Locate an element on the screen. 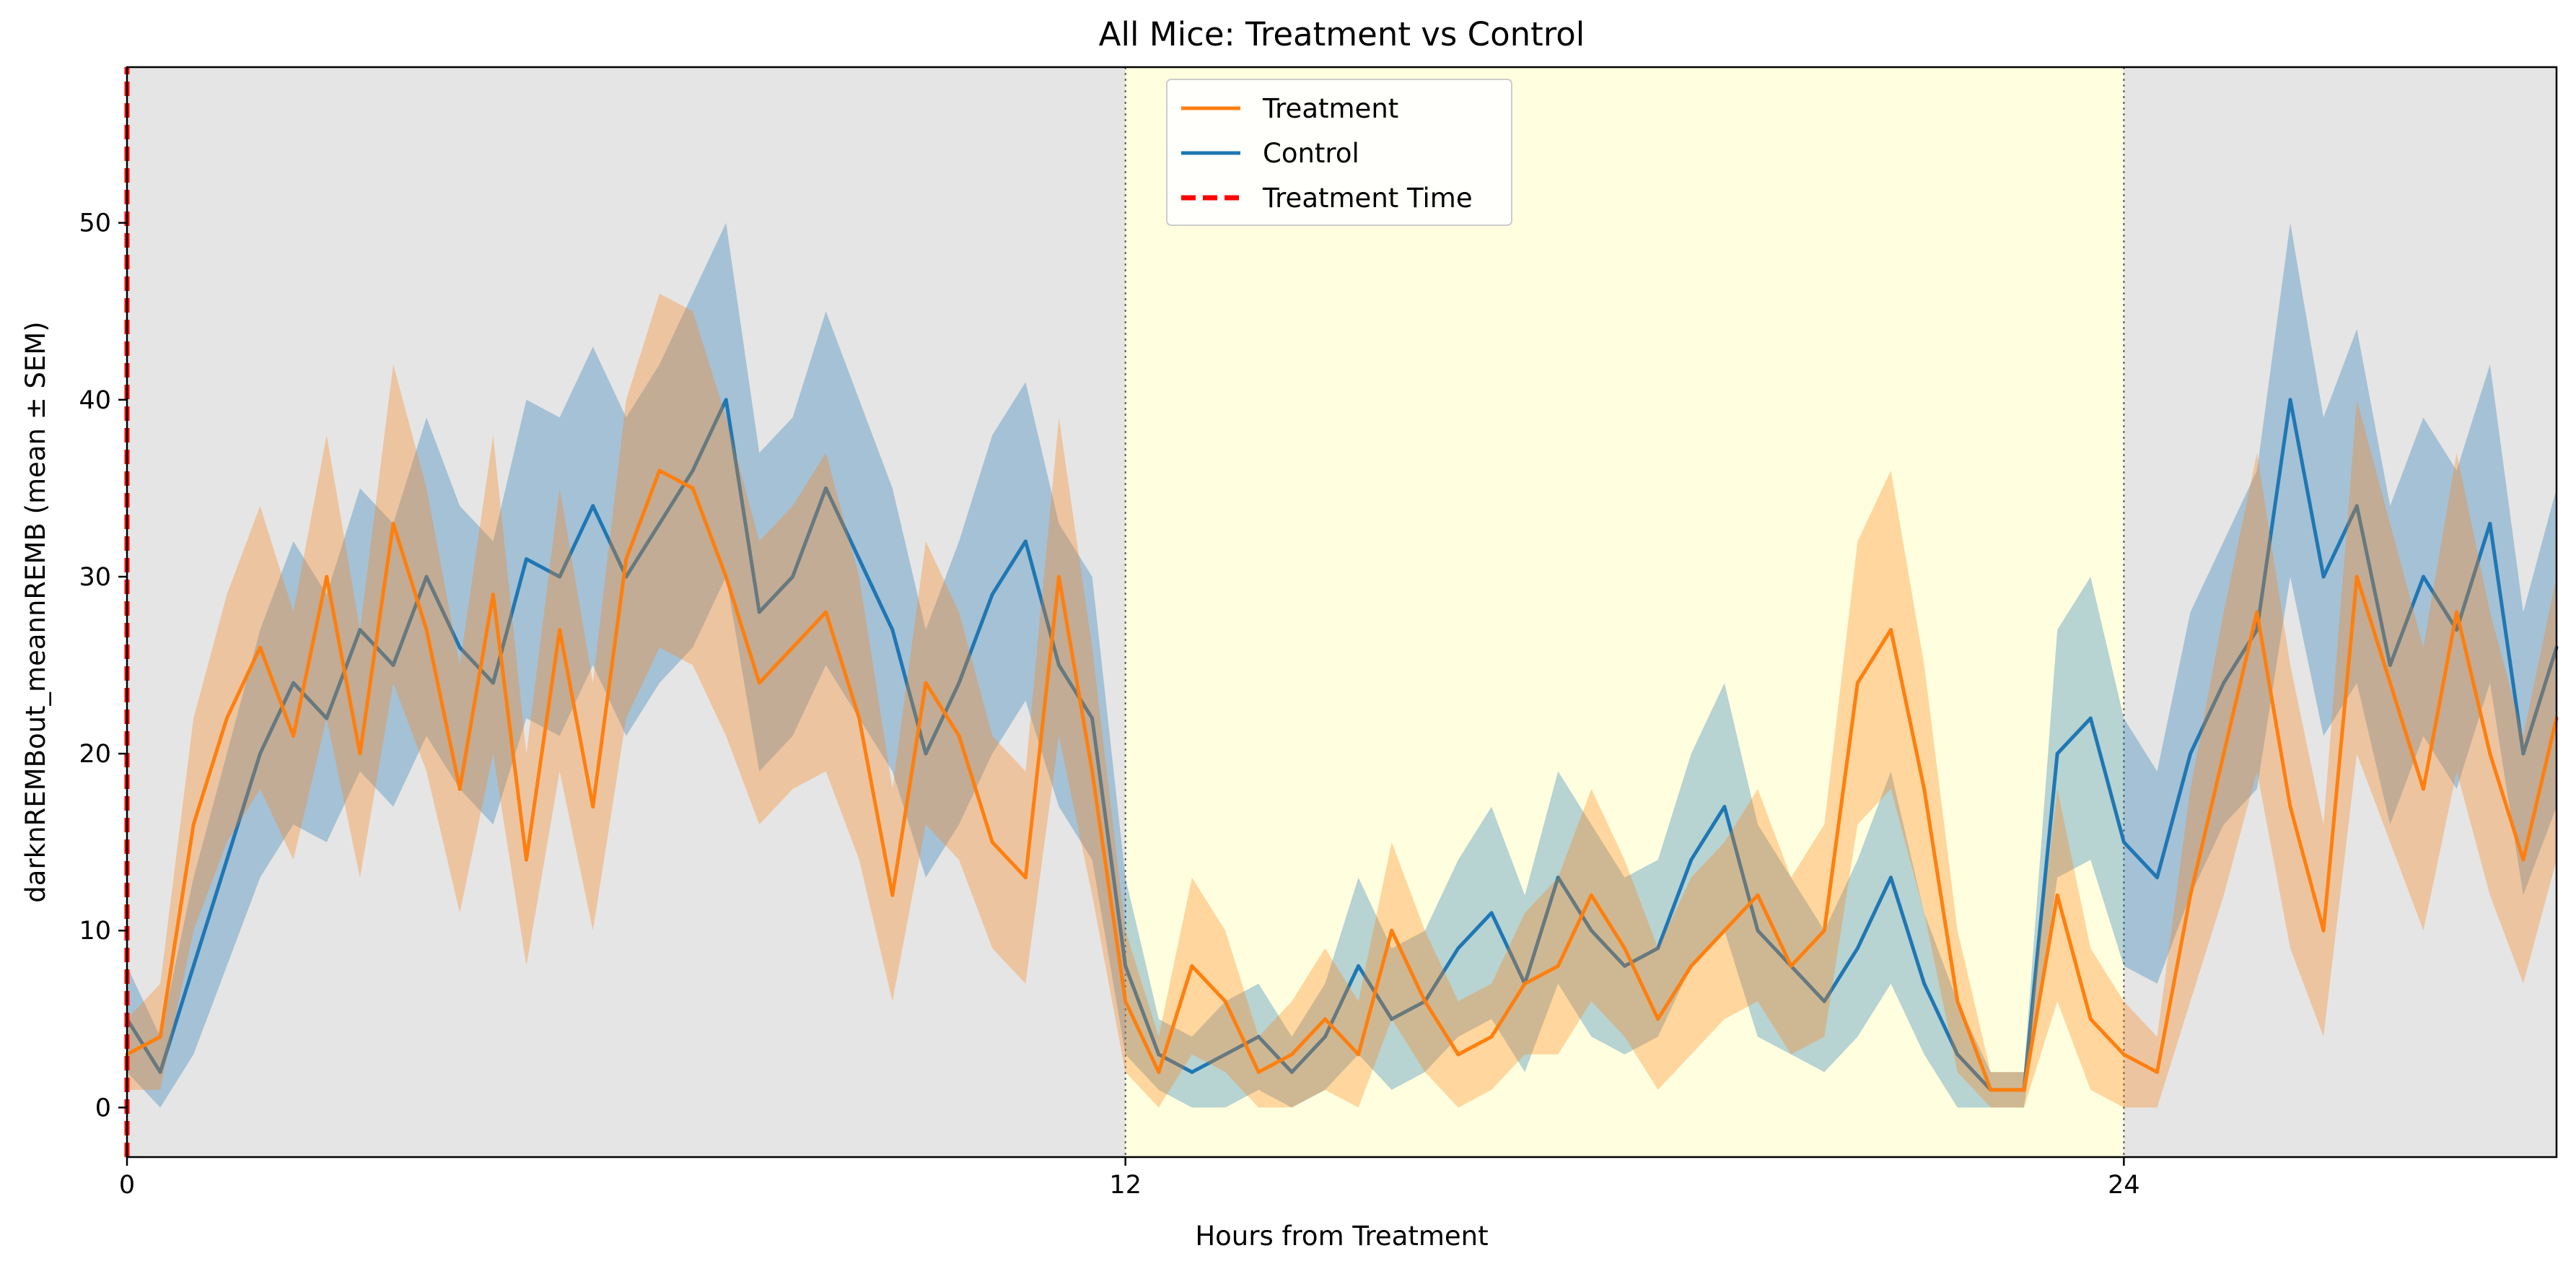 The height and width of the screenshot is (1274, 2576). legend-box is located at coordinates (1339, 152).